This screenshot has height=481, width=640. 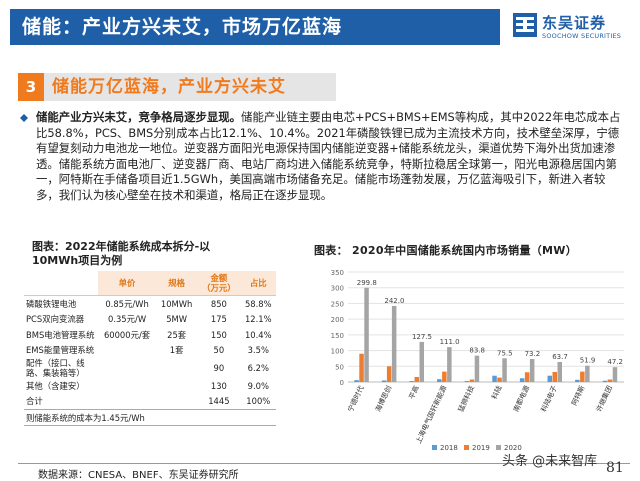 I want to click on x-tick-label: 上海电气国轩新能源, so click(x=431, y=414).